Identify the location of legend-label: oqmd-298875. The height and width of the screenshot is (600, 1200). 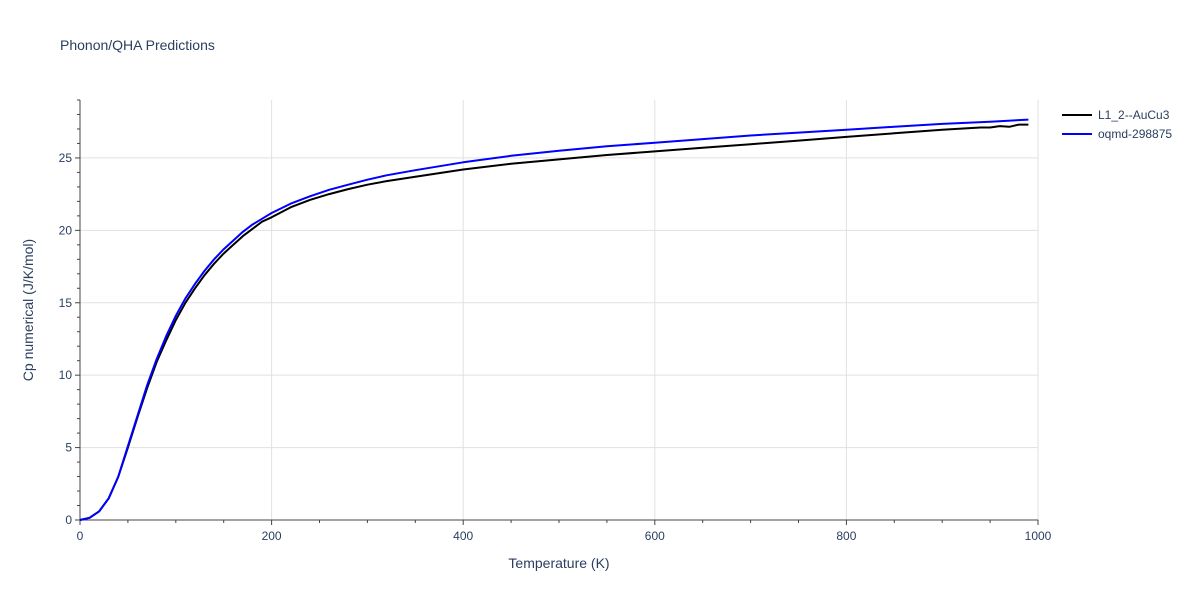
(1135, 134).